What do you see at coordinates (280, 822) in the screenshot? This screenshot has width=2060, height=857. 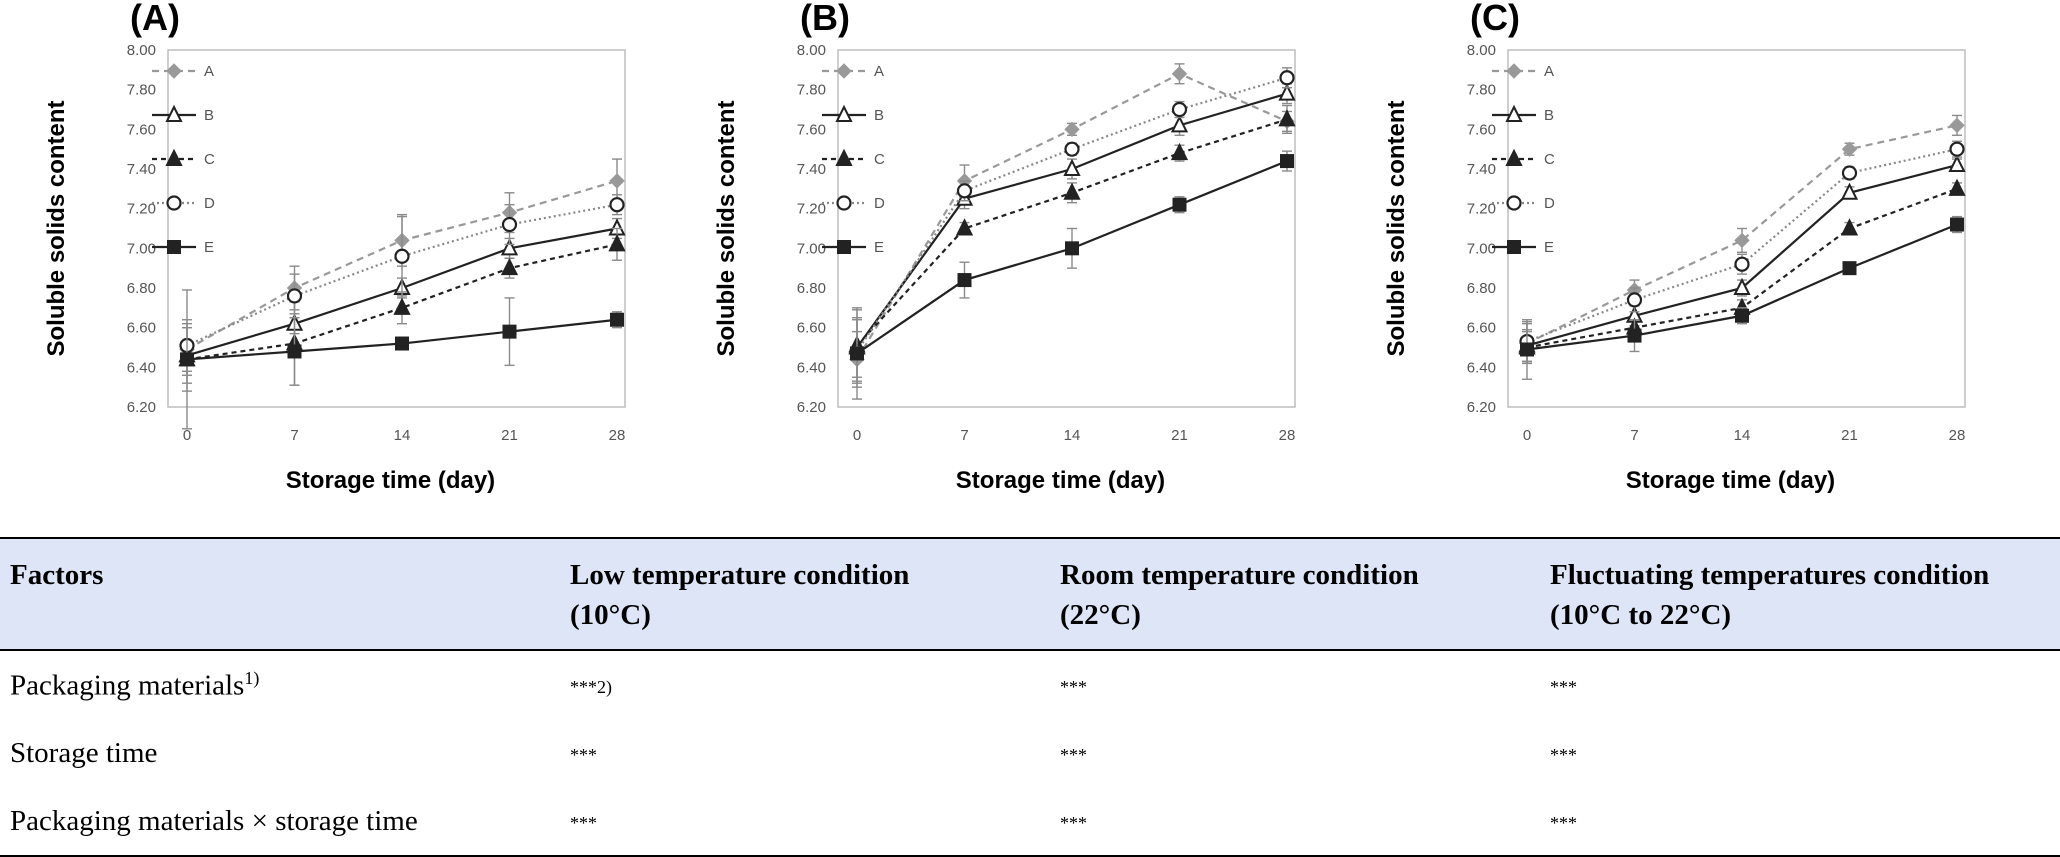 I see `factor-cell: Packaging materials × storage time` at bounding box center [280, 822].